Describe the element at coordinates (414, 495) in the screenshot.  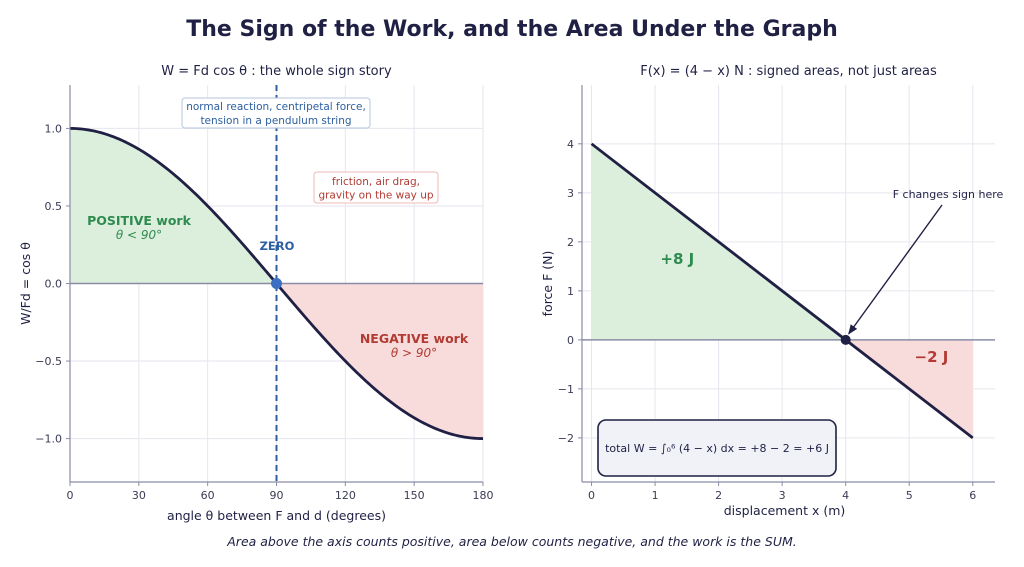
I see `left-x-tick-label: 150` at that location.